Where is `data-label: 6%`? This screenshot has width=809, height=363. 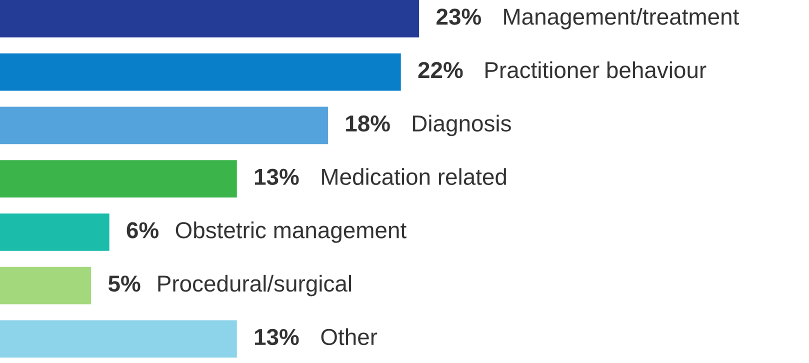
data-label: 6% is located at coordinates (142, 230).